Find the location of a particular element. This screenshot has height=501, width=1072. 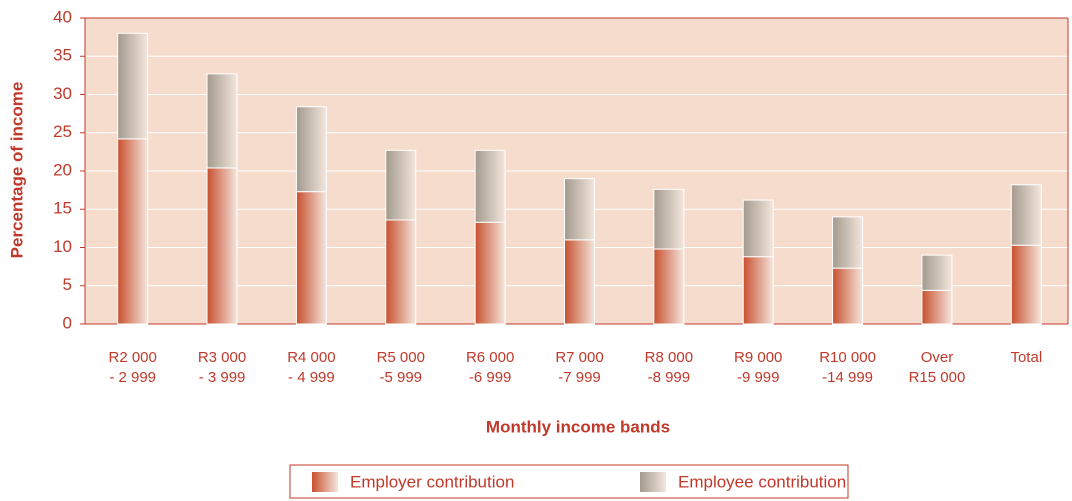

x-tick-line: R2 000 is located at coordinates (132, 357).